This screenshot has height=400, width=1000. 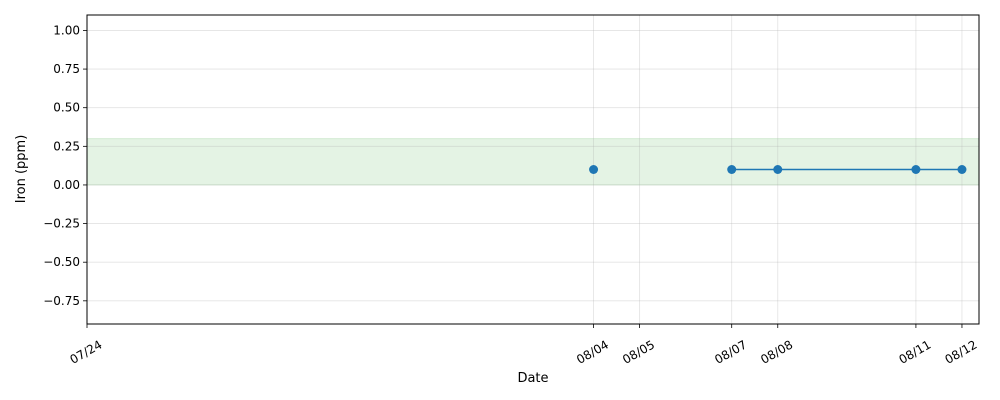 I want to click on y-tick-label: −0.25, so click(x=61, y=224).